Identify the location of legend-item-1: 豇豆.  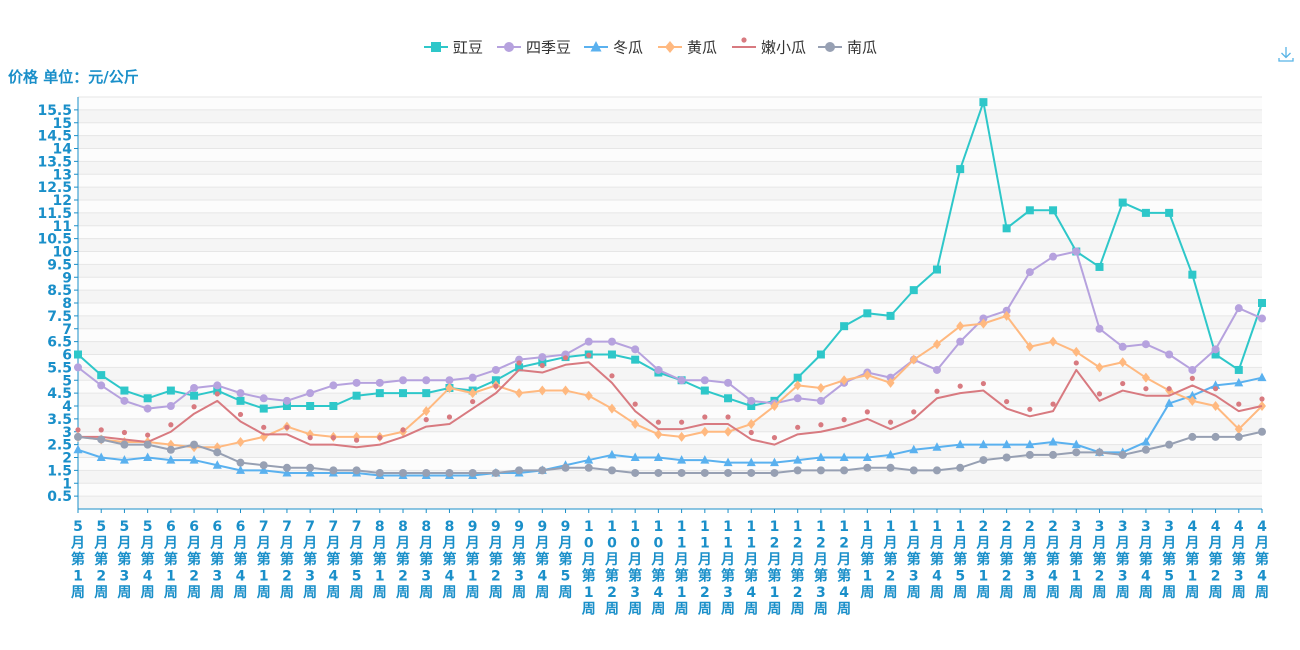
(453, 48).